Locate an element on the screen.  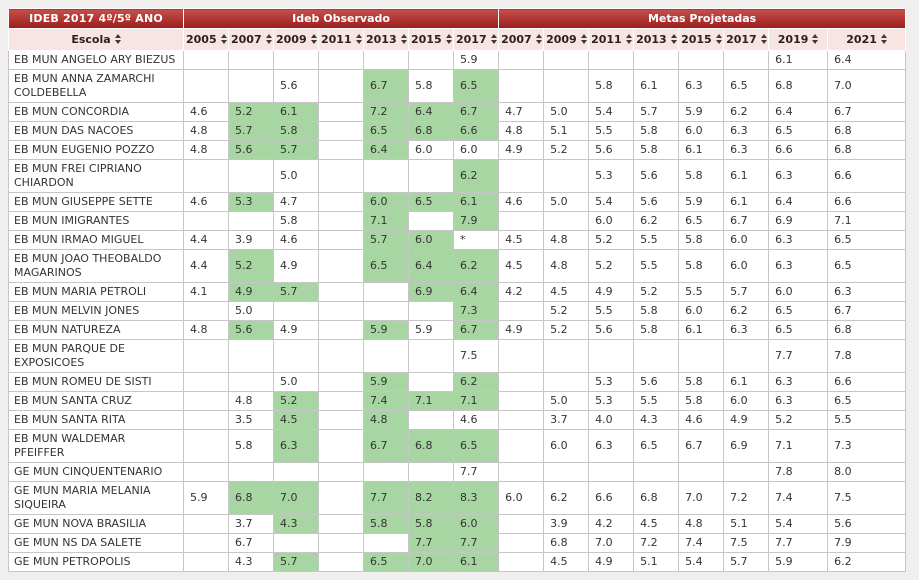
column-header-metas-2021: 2021 is located at coordinates (867, 39).